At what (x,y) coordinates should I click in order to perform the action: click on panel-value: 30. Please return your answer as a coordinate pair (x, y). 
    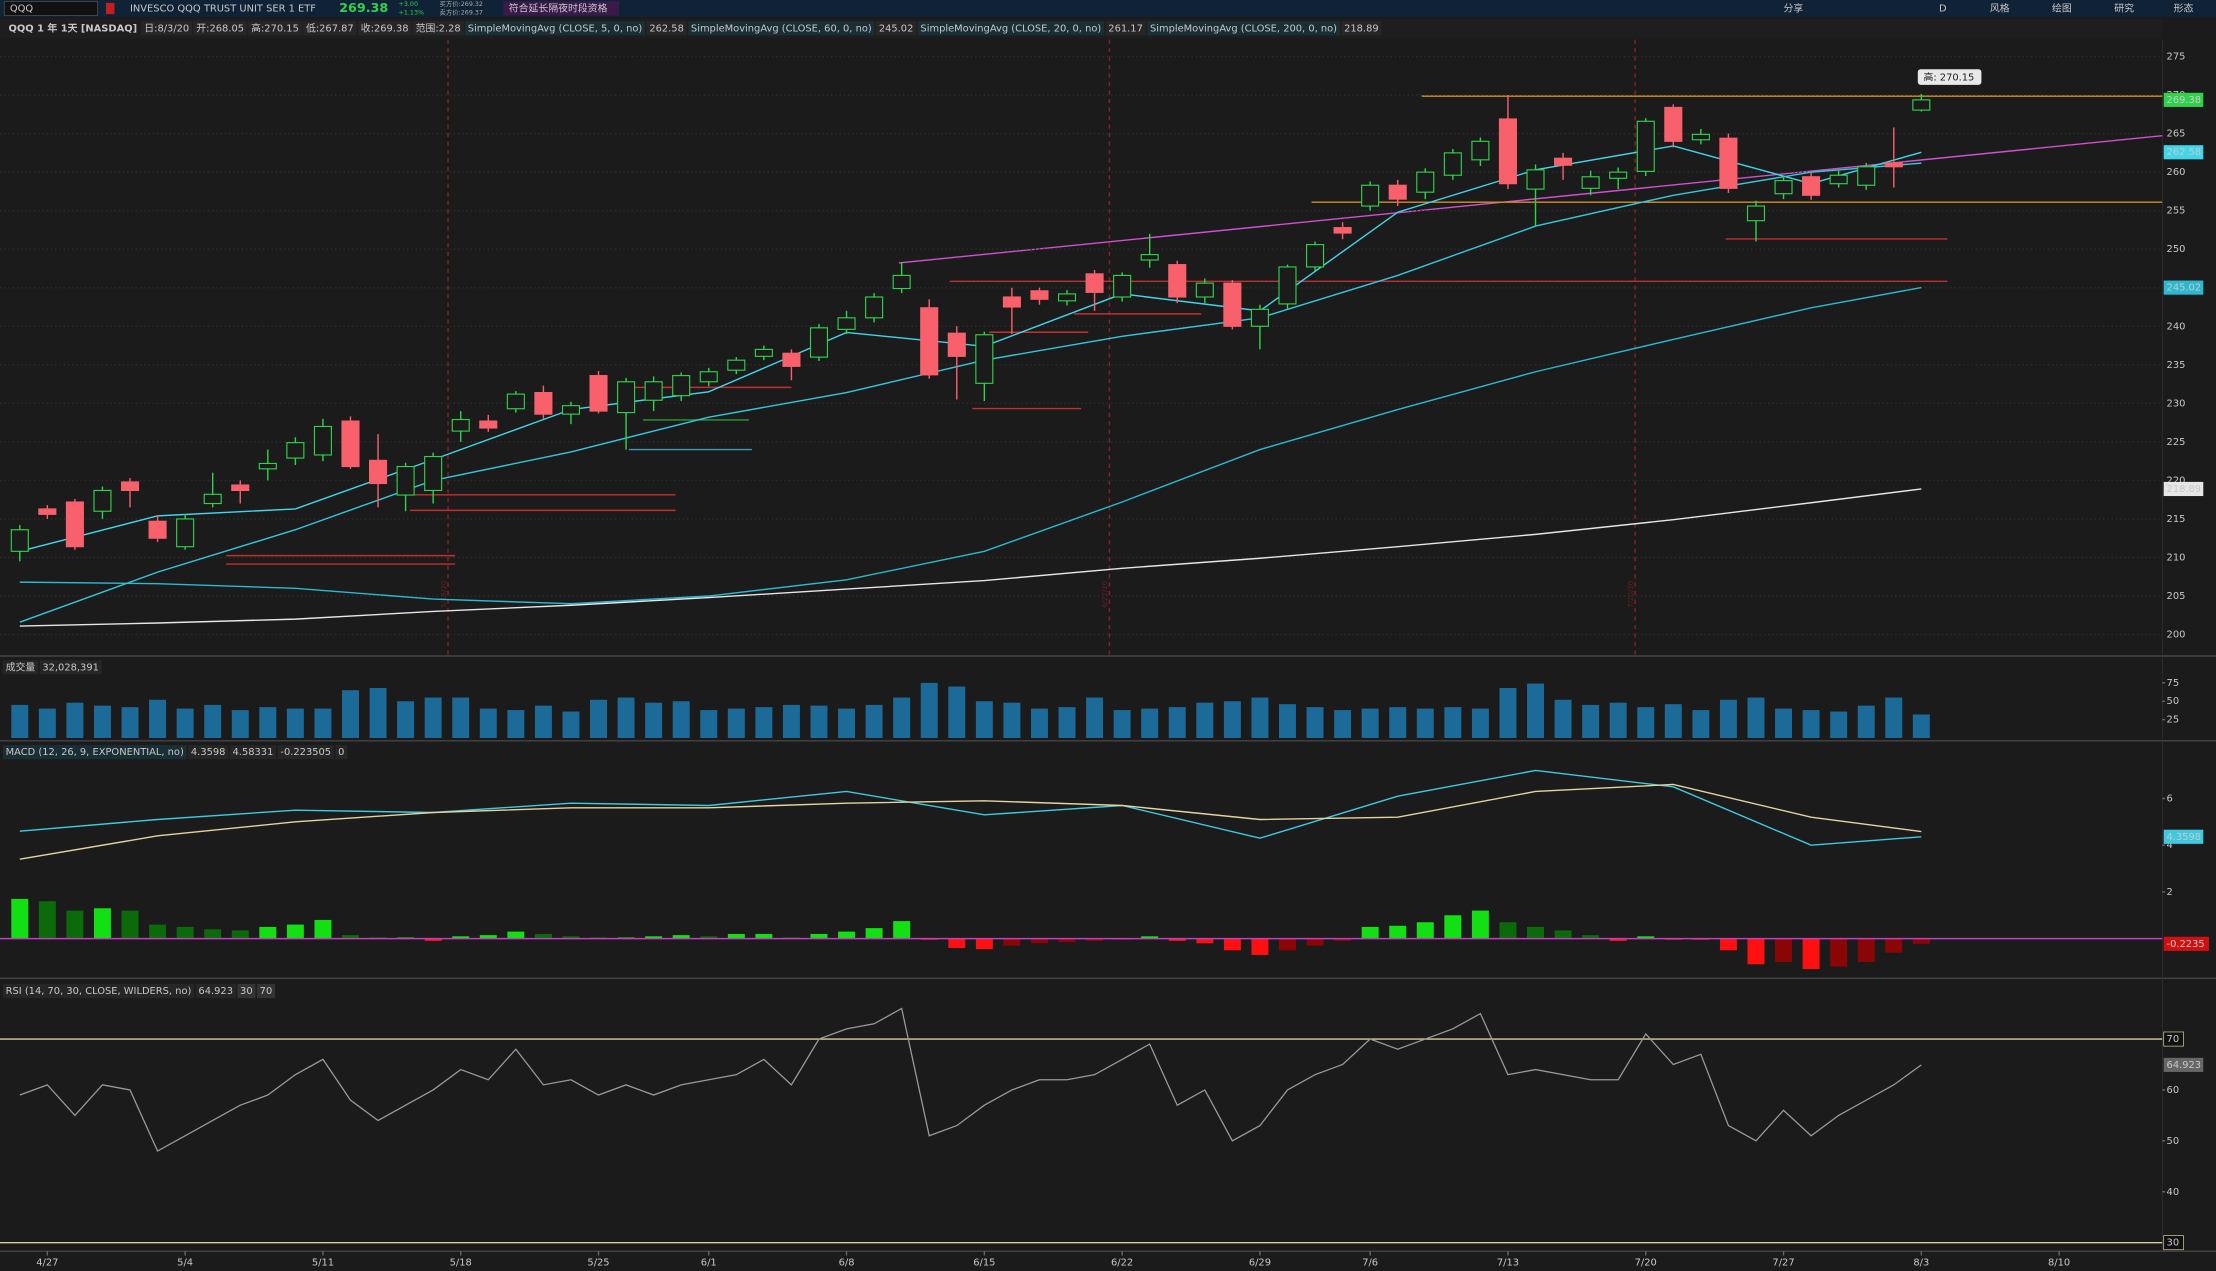
    Looking at the image, I should click on (246, 991).